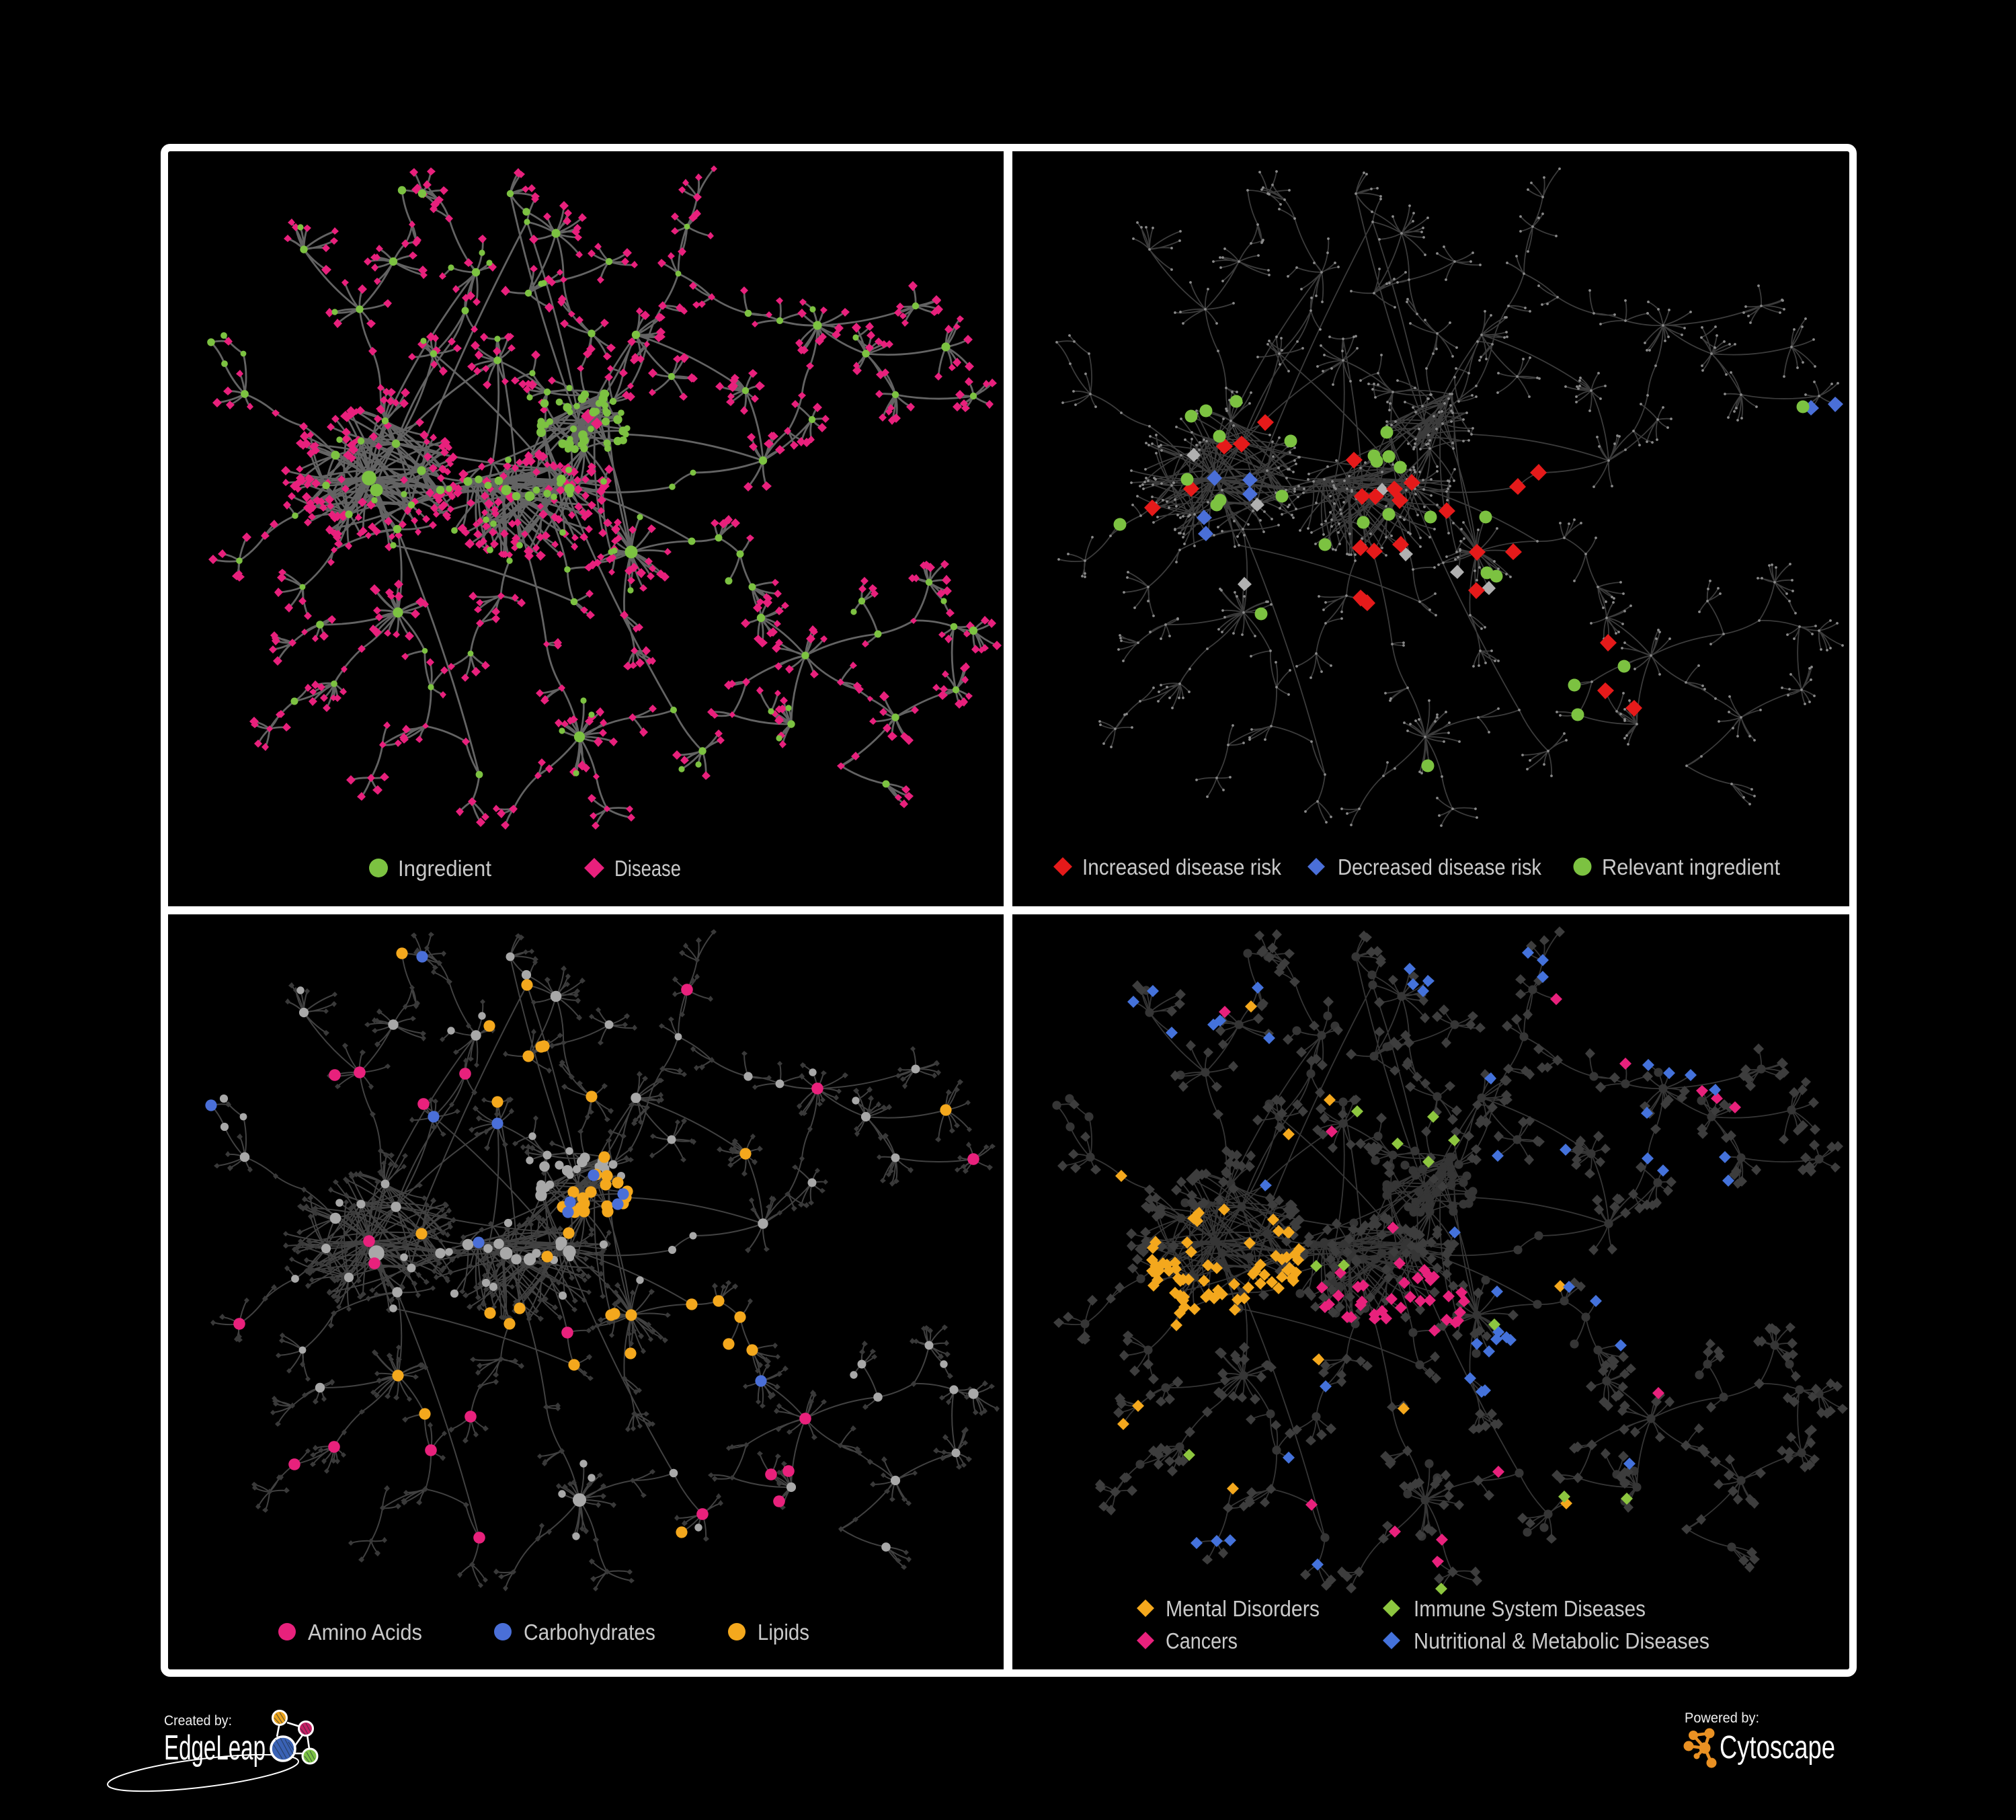 The width and height of the screenshot is (2016, 1820). What do you see at coordinates (1181, 867) in the screenshot?
I see `svg-text: Increased disease risk` at bounding box center [1181, 867].